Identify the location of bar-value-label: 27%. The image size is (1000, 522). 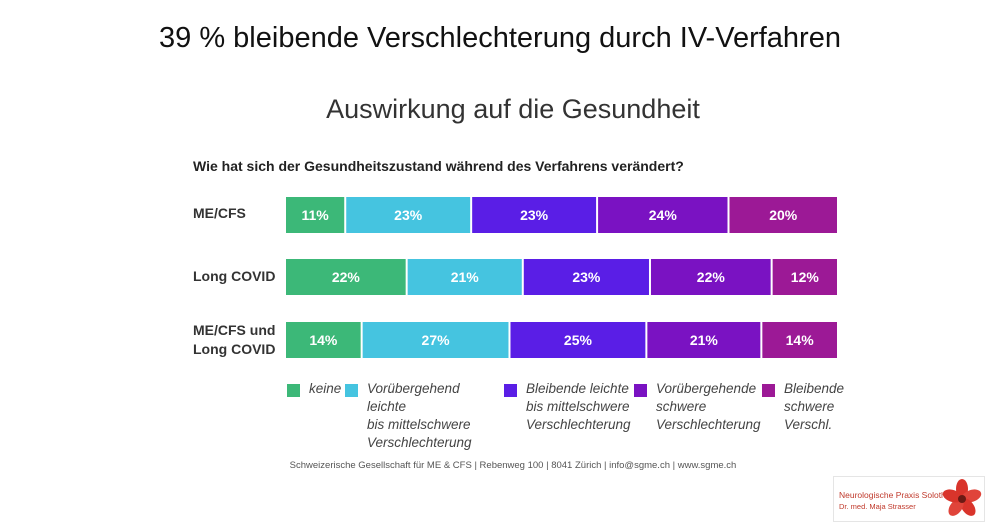
(436, 340).